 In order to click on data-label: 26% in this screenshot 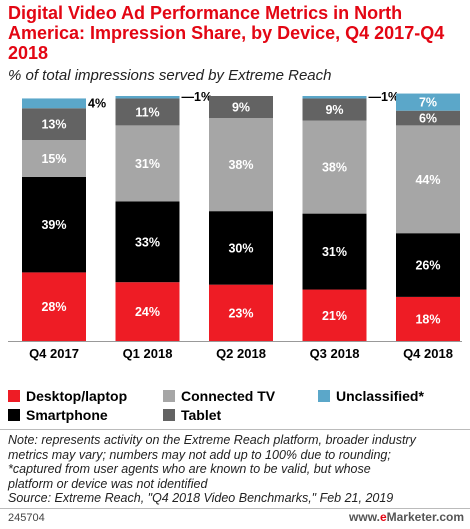, I will do `click(427, 266)`.